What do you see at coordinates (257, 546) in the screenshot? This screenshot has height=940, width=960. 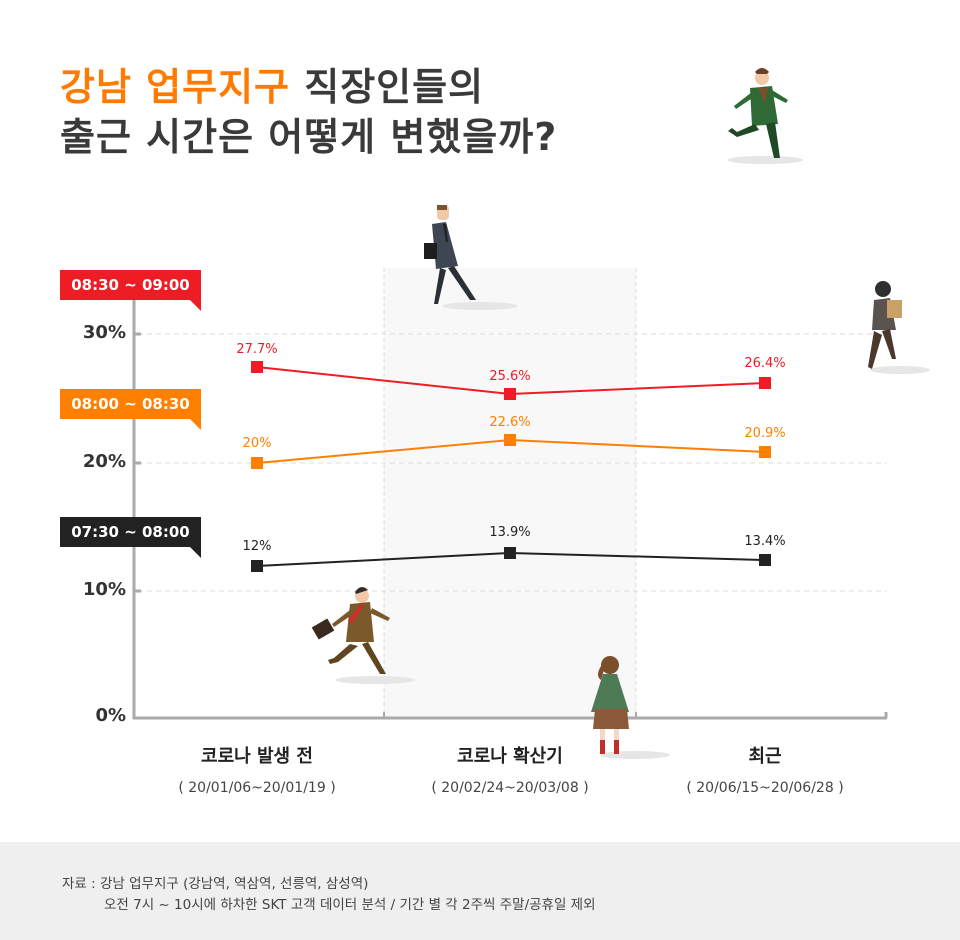 I see `value-label: 12%` at bounding box center [257, 546].